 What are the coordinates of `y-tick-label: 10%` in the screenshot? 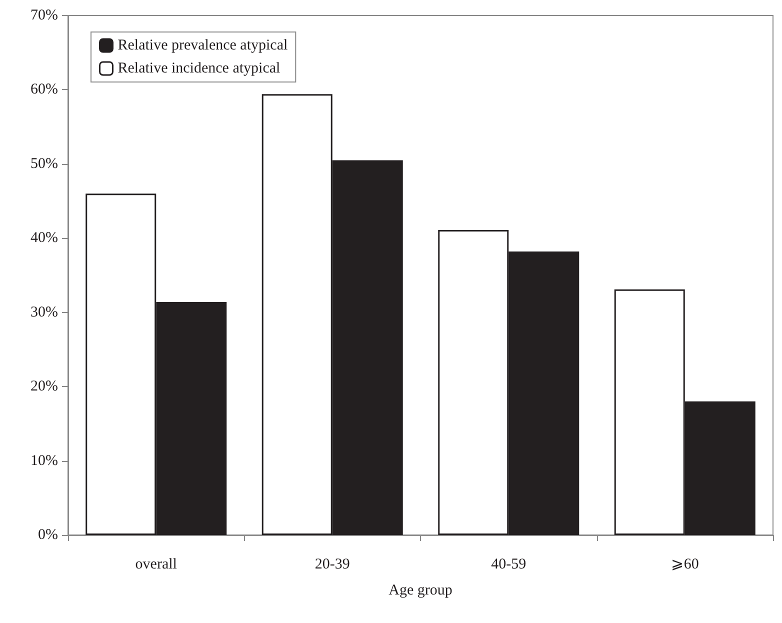 It's located at (44, 460).